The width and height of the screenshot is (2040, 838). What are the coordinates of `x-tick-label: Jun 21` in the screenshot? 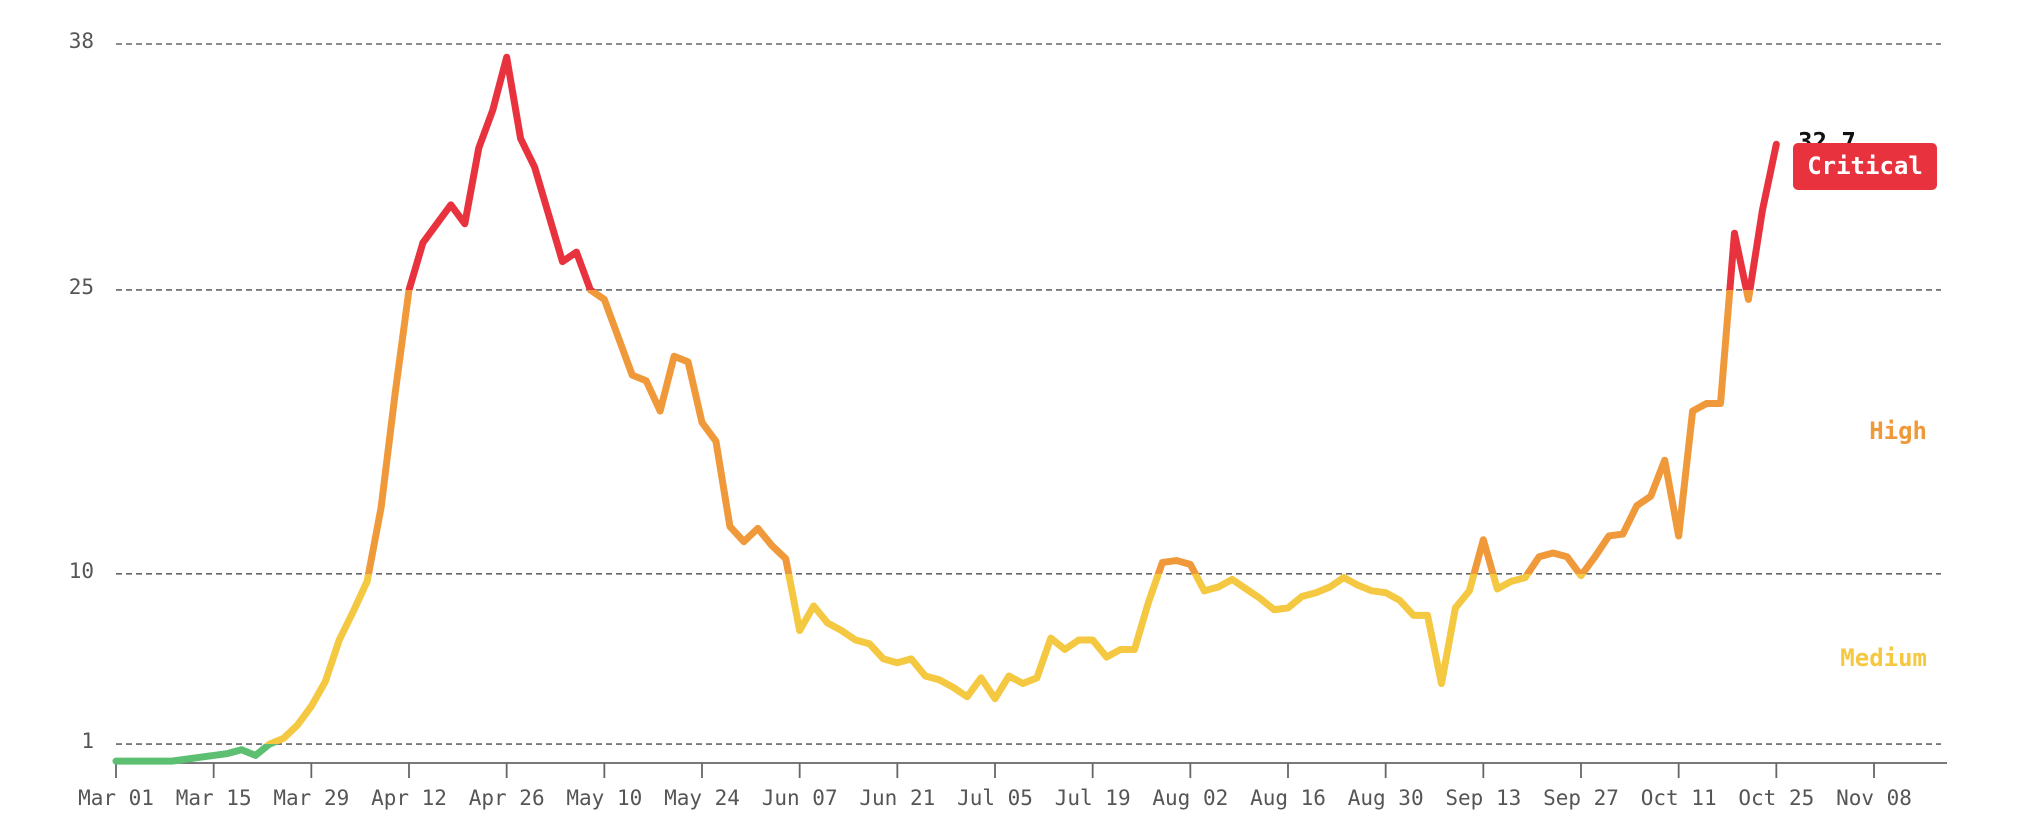 It's located at (897, 798).